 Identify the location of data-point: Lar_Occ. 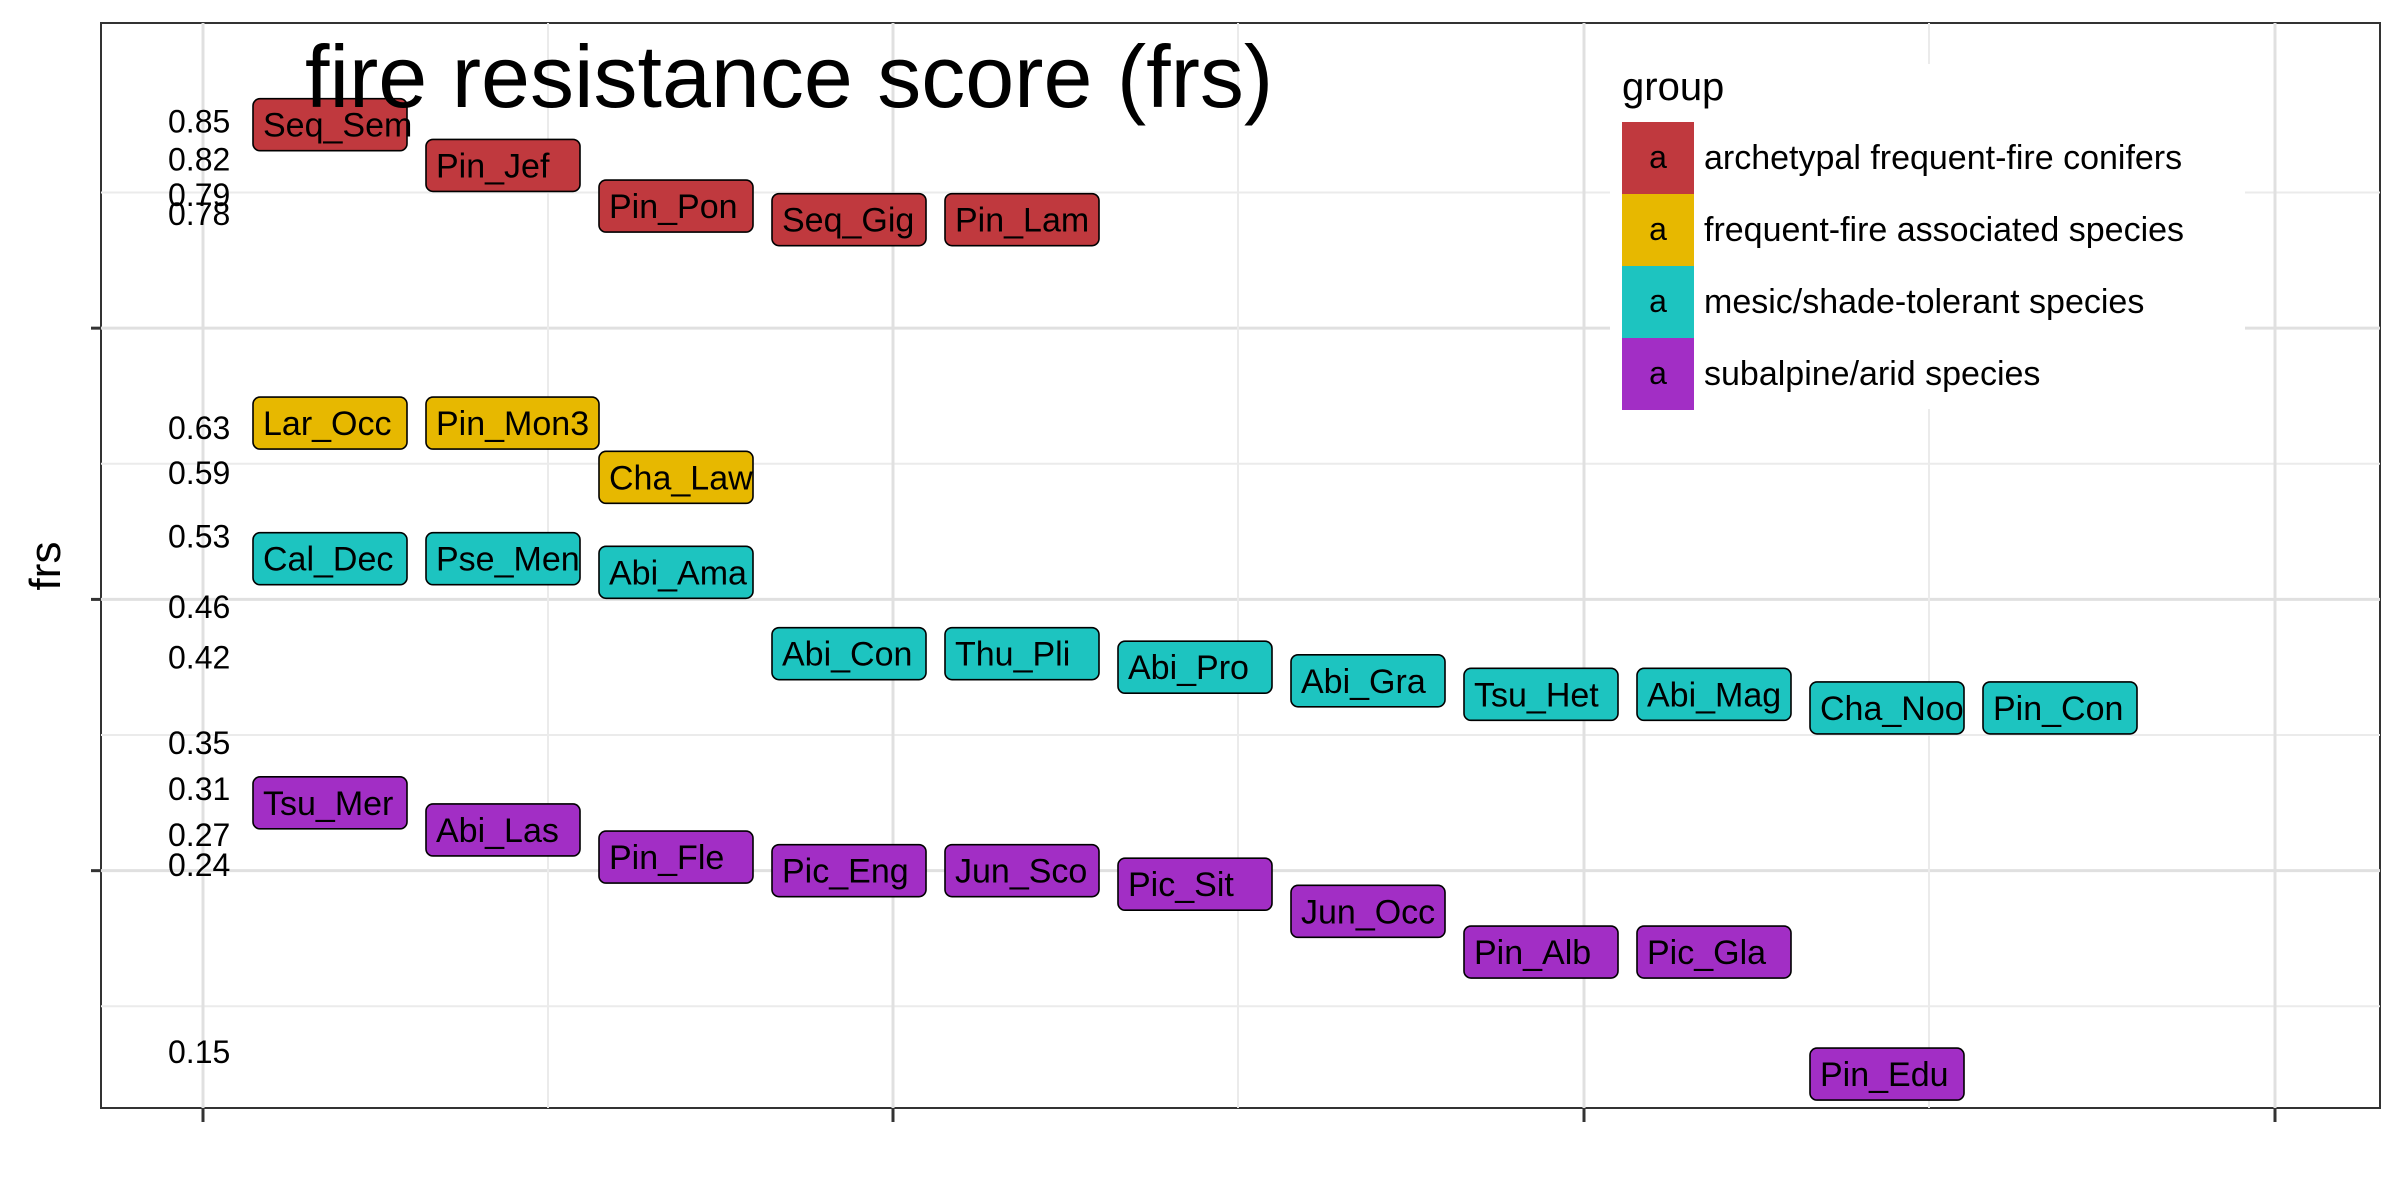
(330, 423).